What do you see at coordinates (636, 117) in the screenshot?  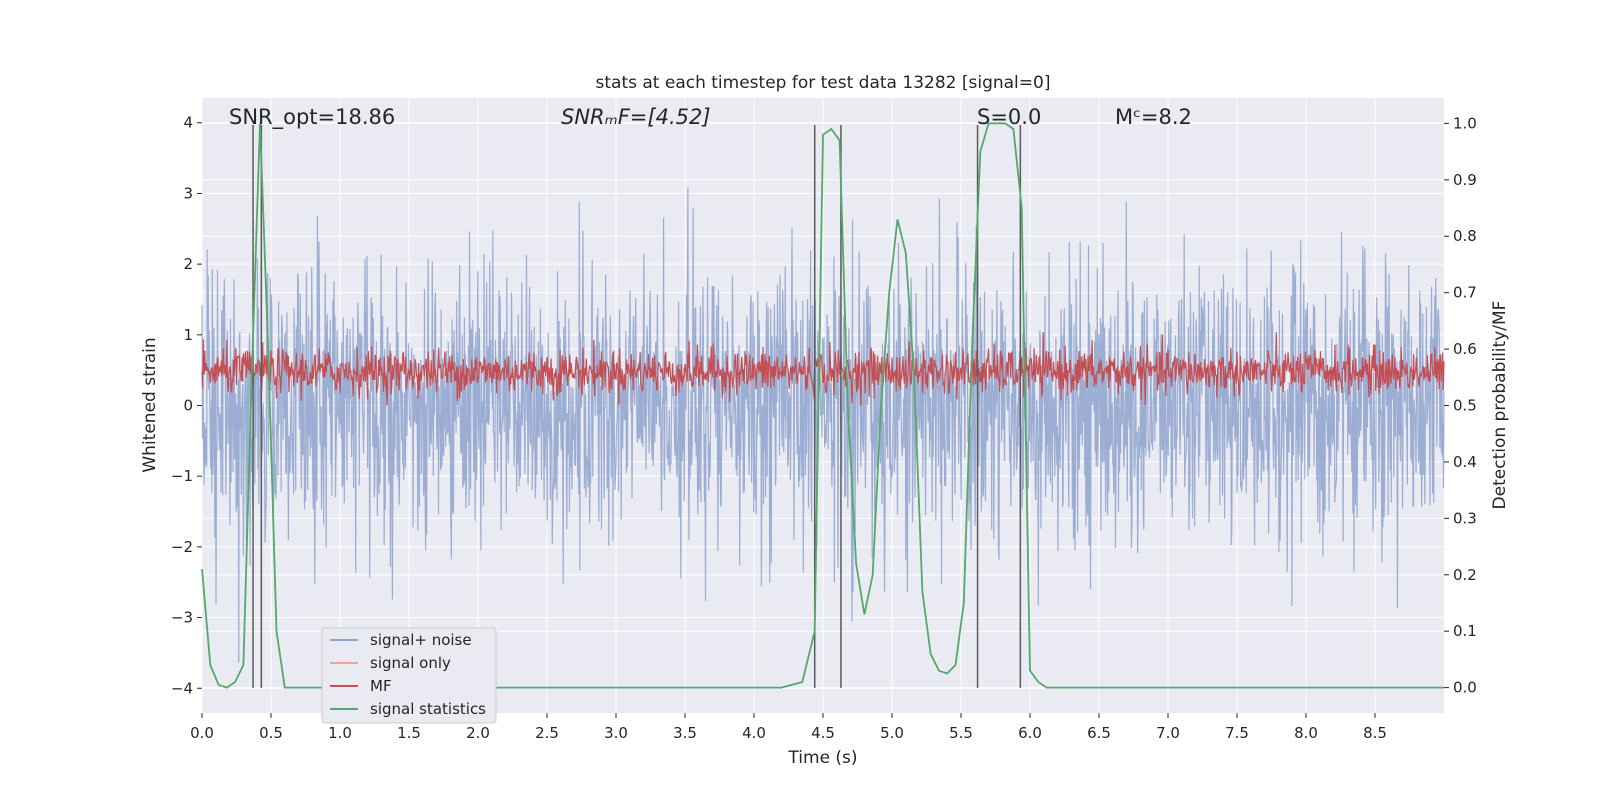 I see `annotation-snr-mf: SNRₘF=[4.52]` at bounding box center [636, 117].